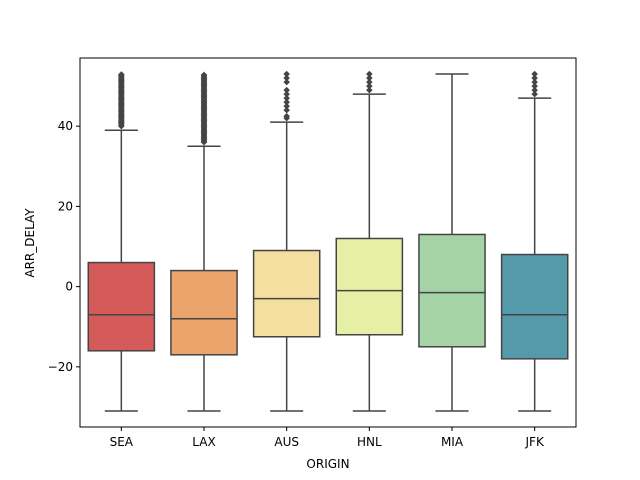 Image resolution: width=640 pixels, height=480 pixels. Describe the element at coordinates (535, 74) in the screenshot. I see `outlier-jfk` at that location.